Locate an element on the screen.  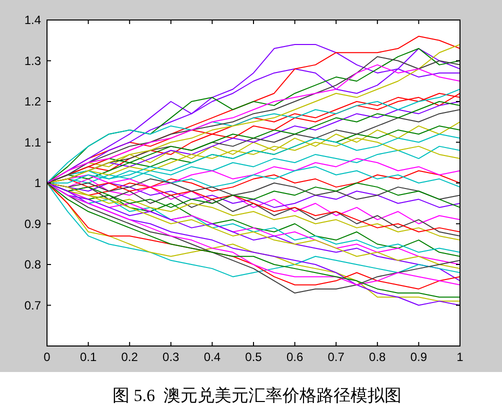
y-tick-label: 1.3 is located at coordinates (33, 61).